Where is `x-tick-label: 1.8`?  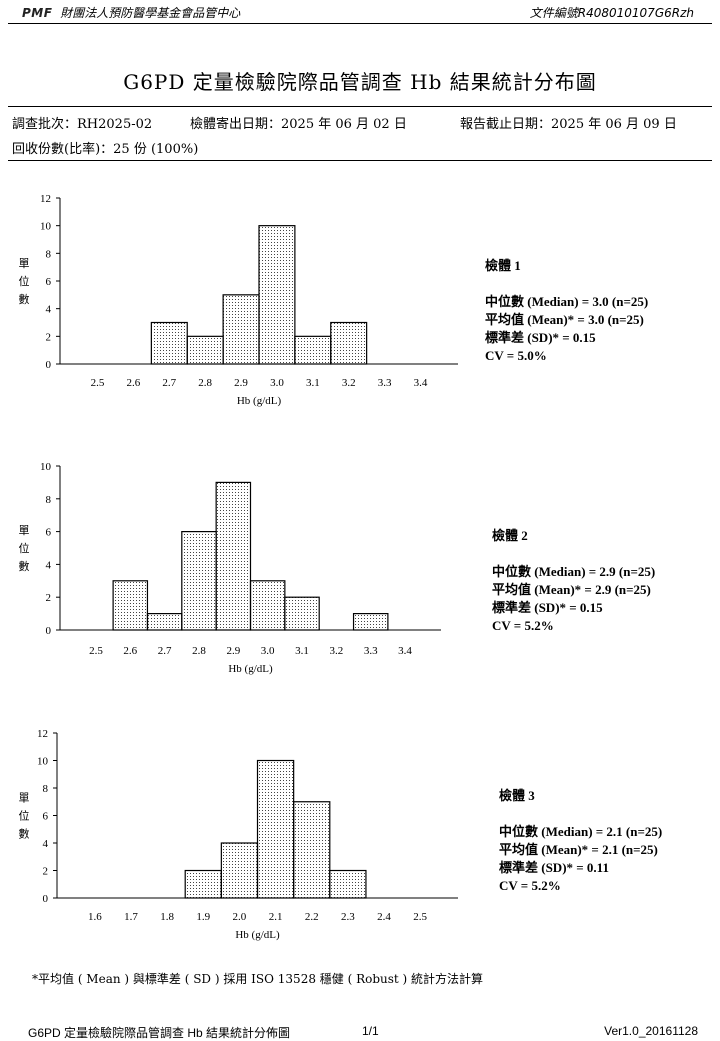 x-tick-label: 1.8 is located at coordinates (167, 917).